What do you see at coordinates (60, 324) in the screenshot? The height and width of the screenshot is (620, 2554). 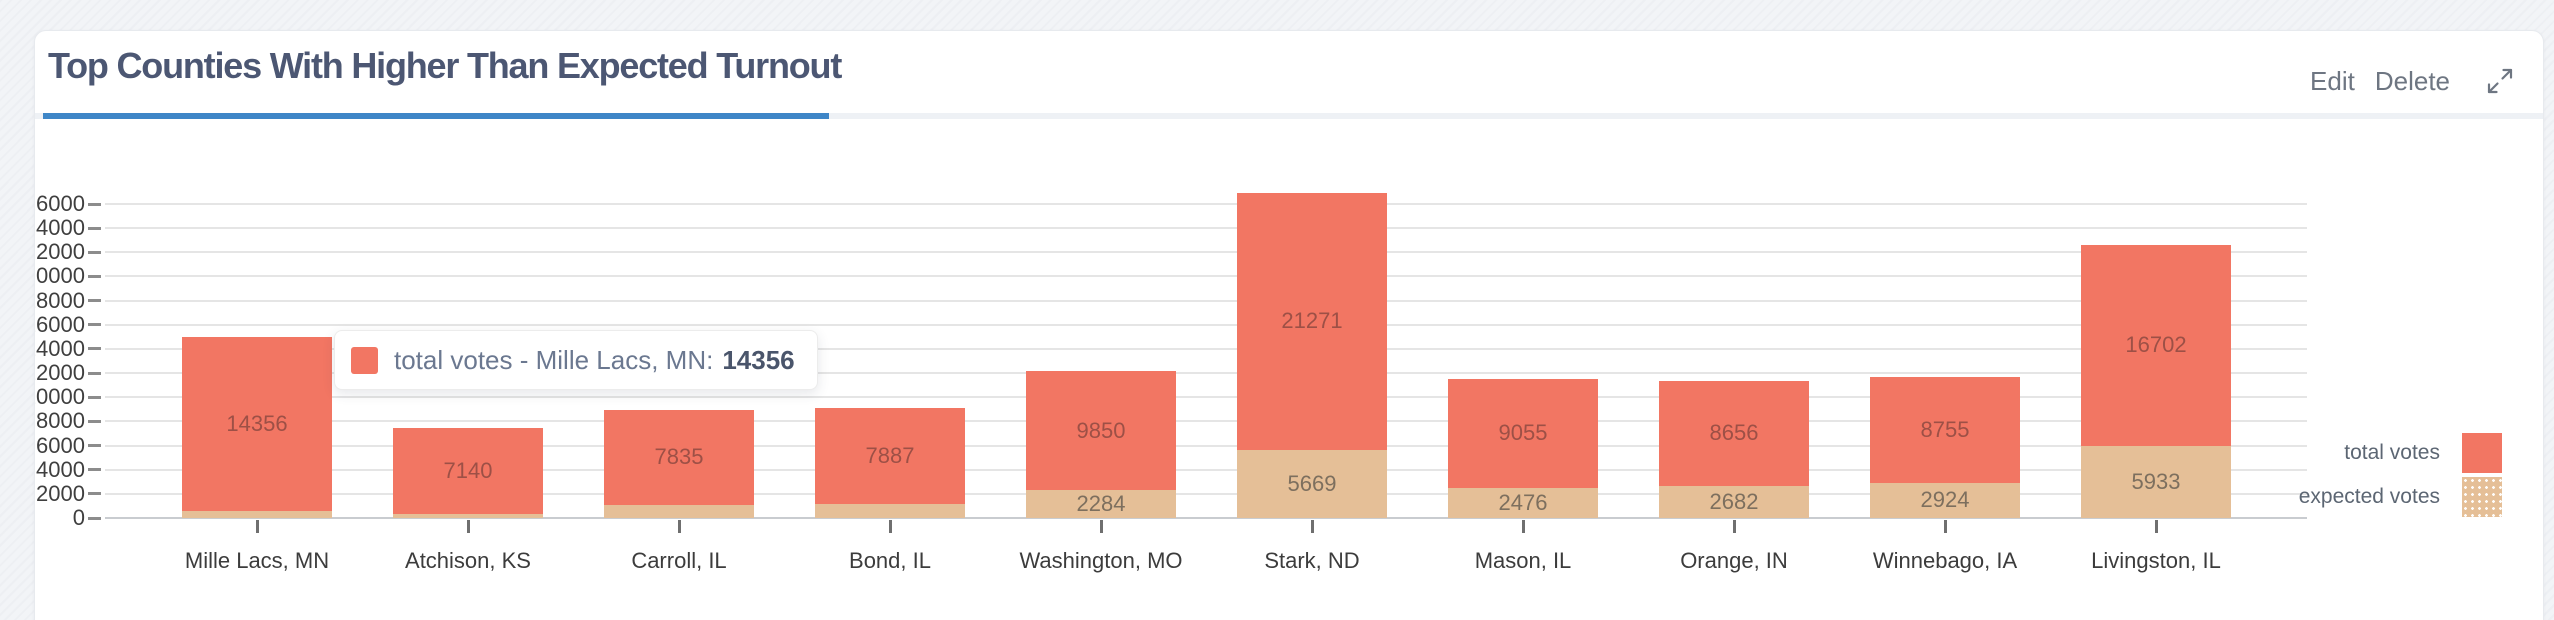 I see `y-axis-tick-label: 16000` at bounding box center [60, 324].